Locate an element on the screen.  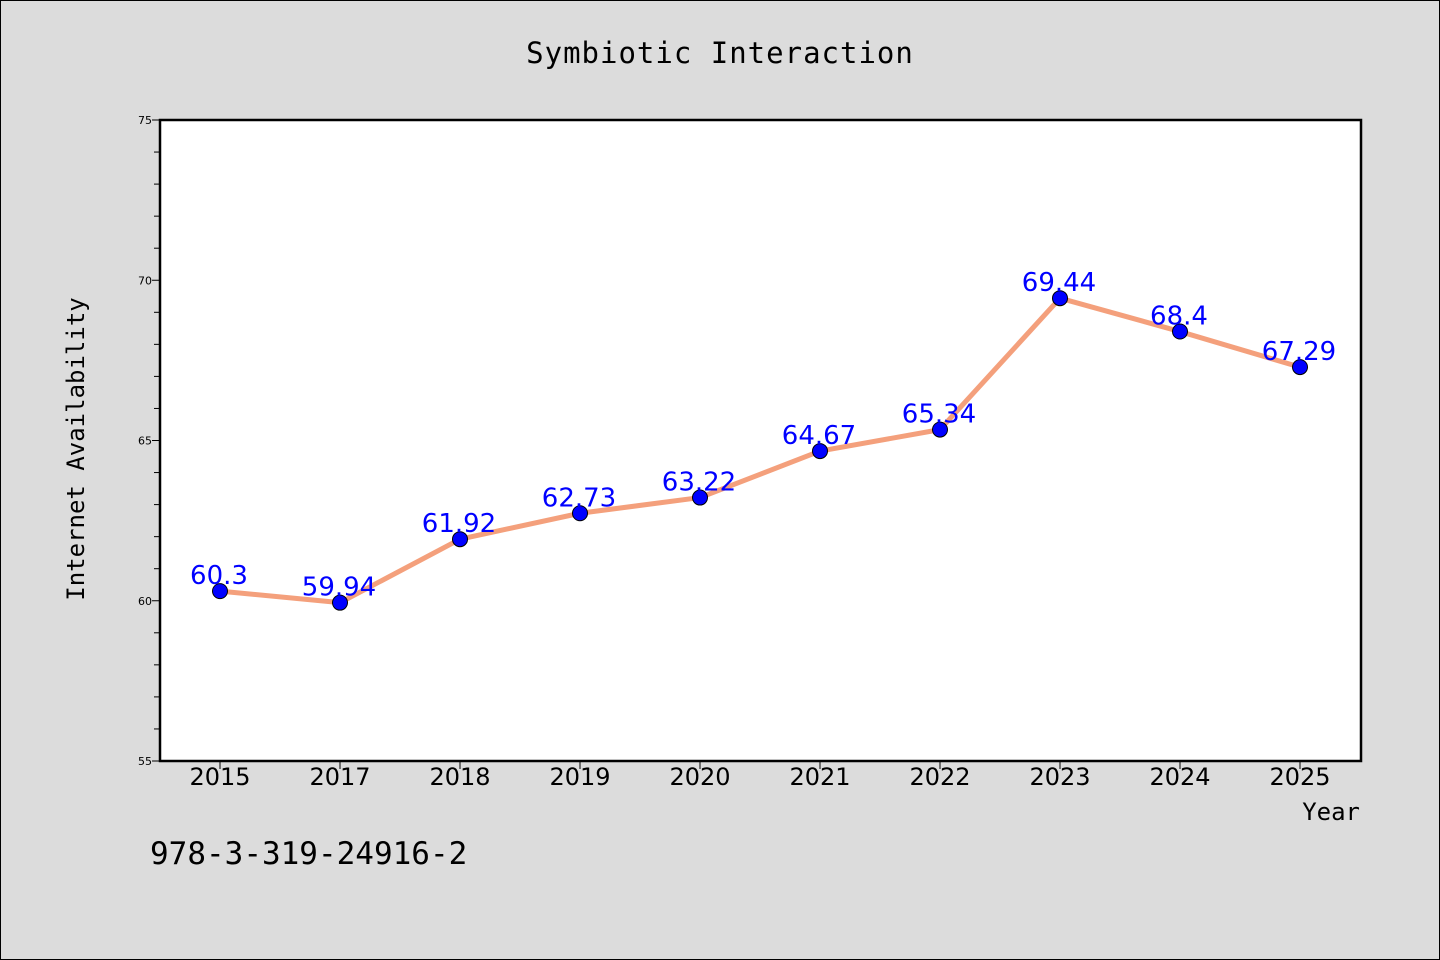
y-axis-ticks: 55 60 65 70 75 is located at coordinates (149, 441).